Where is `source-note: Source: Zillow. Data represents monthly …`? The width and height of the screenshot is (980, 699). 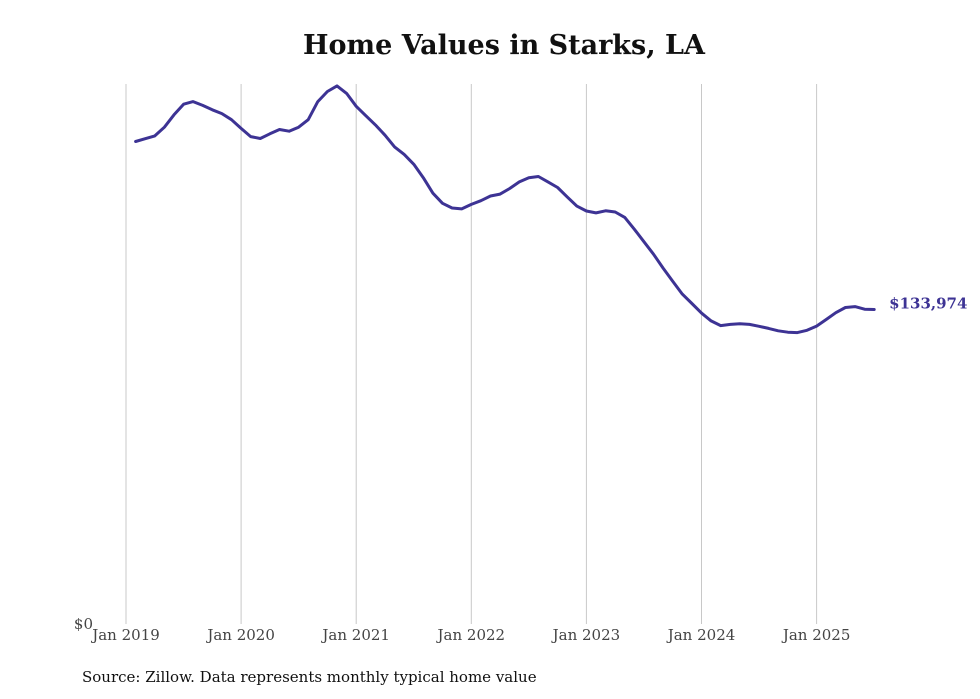 source-note: Source: Zillow. Data represents monthly … is located at coordinates (309, 677).